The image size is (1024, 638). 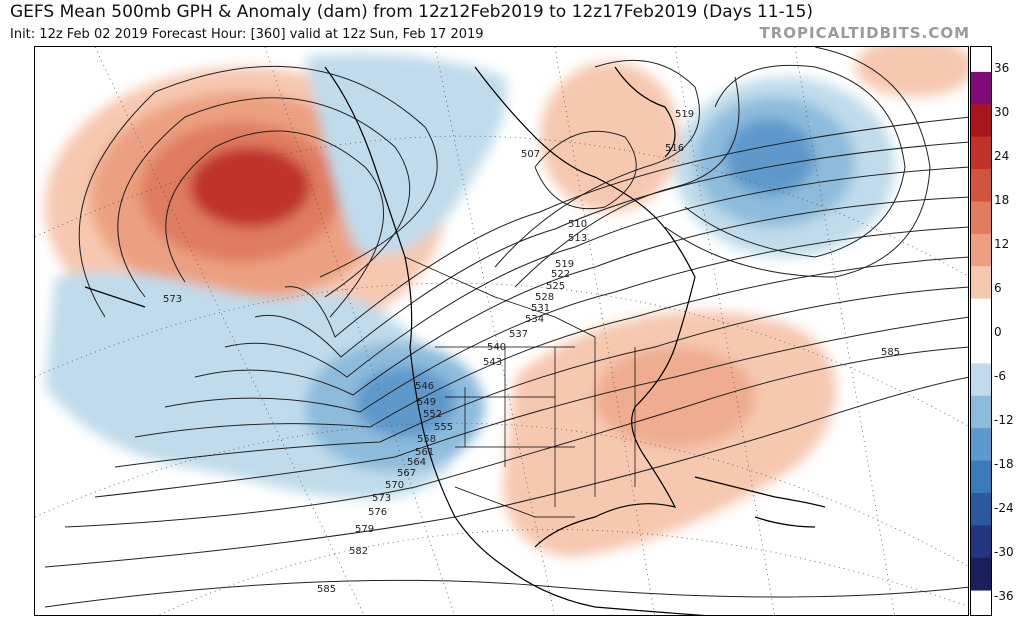 What do you see at coordinates (424, 452) in the screenshot?
I see `contour-label: 561` at bounding box center [424, 452].